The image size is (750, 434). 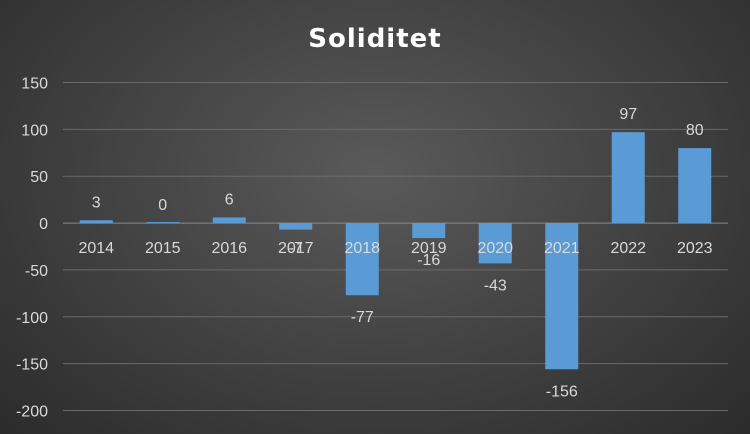 I want to click on x-category-label: 2023, so click(x=695, y=248).